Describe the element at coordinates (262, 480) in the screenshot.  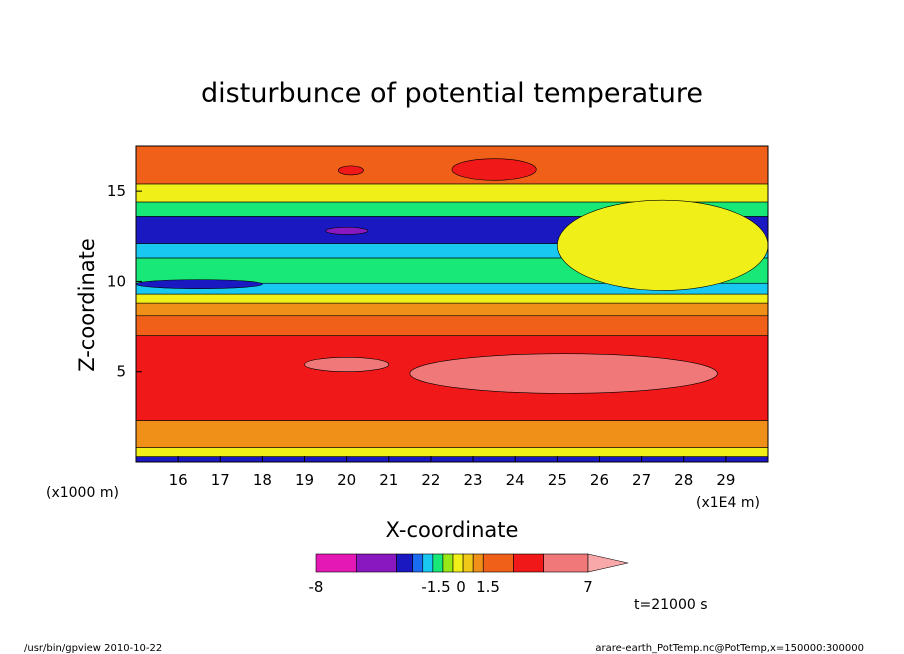
I see `x-tick-label: 18` at that location.